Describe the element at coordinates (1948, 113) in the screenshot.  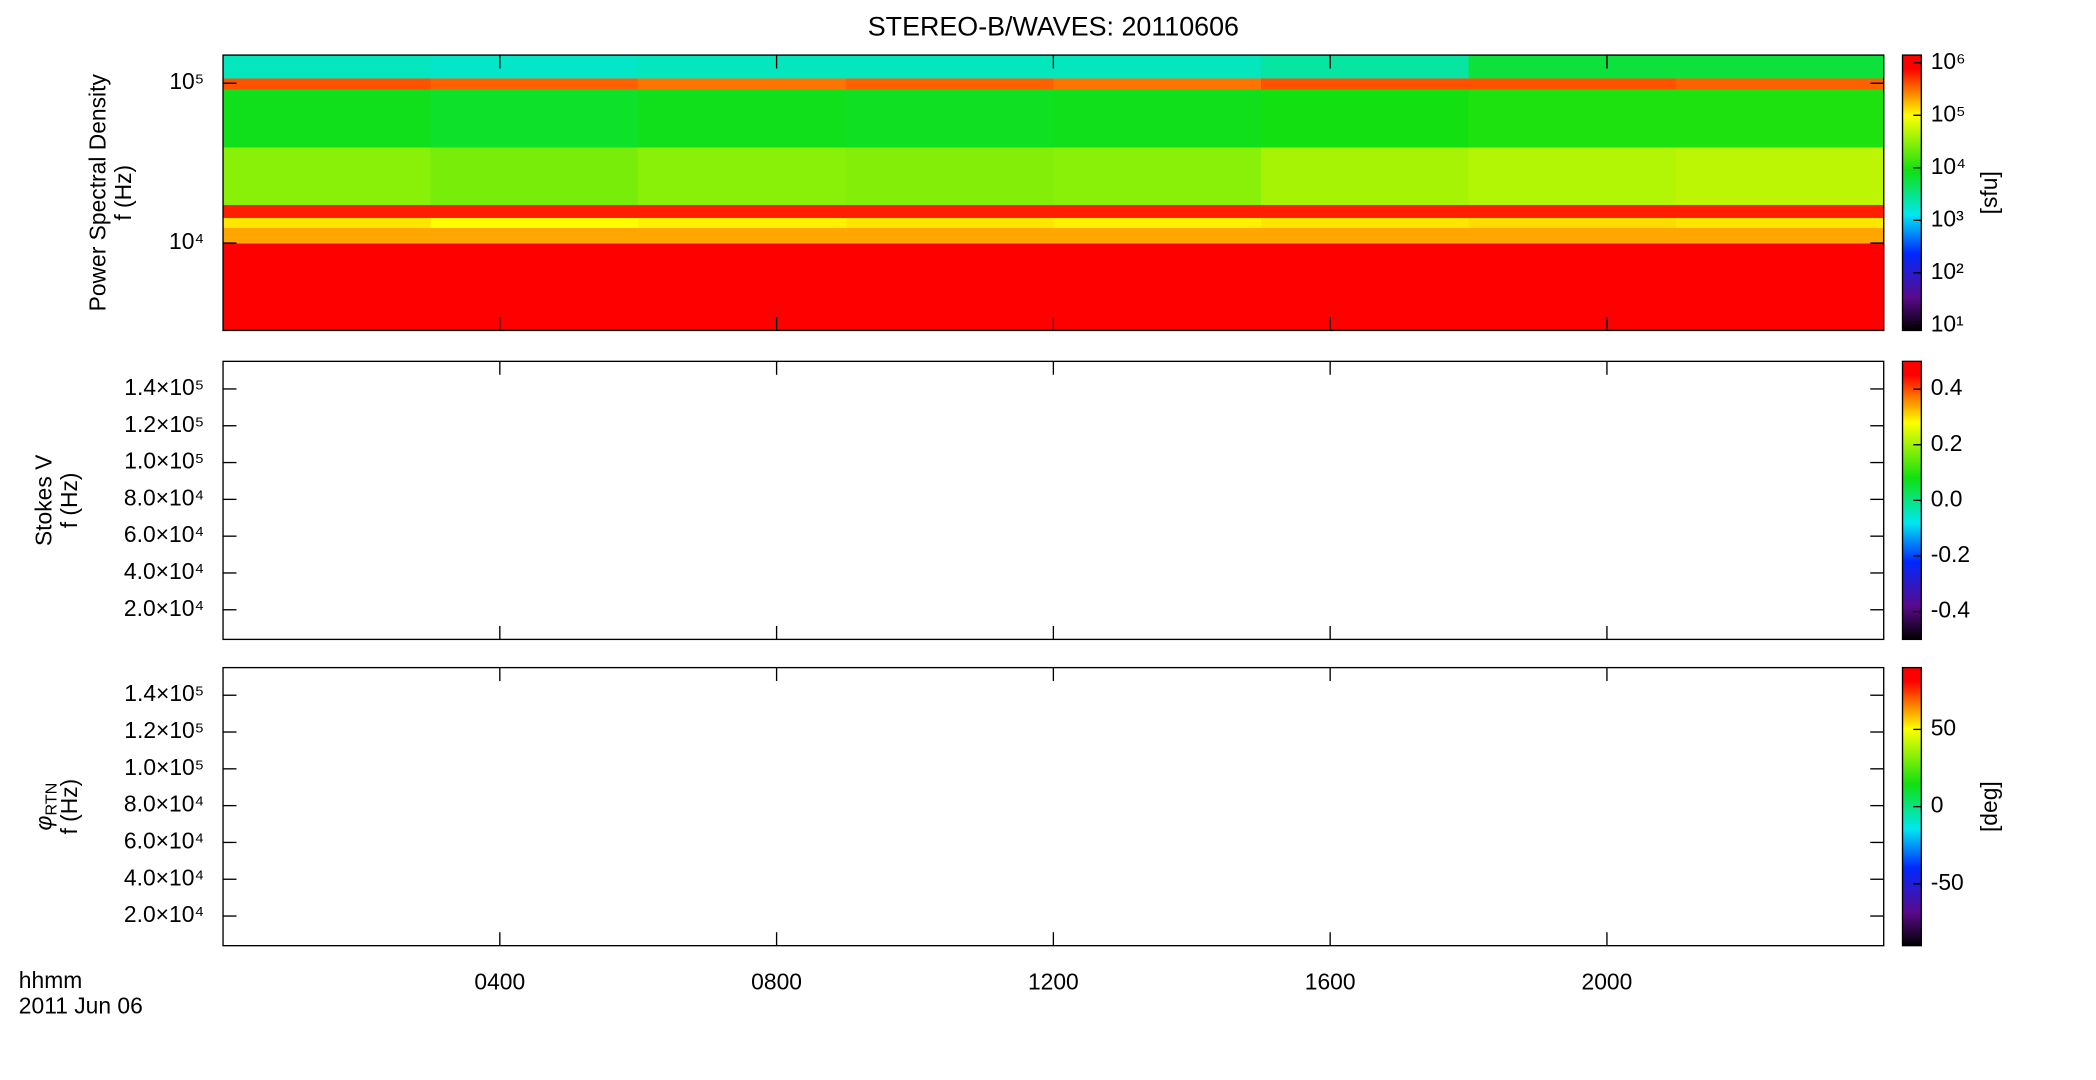
I see `colorbar-tick-label: 10⁵` at that location.